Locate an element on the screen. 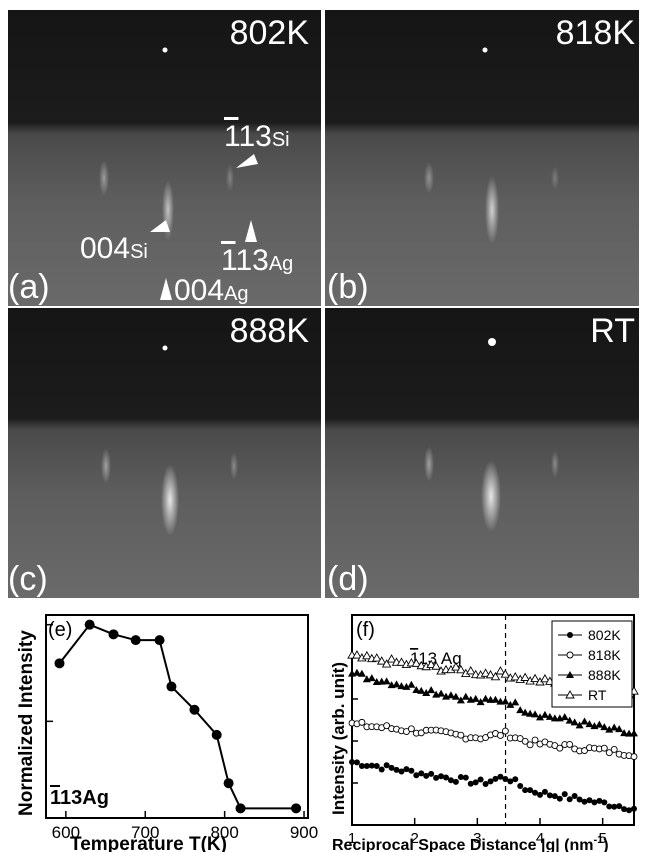 This screenshot has height=852, width=647. chart-f-xtick-label: 1 is located at coordinates (352, 838).